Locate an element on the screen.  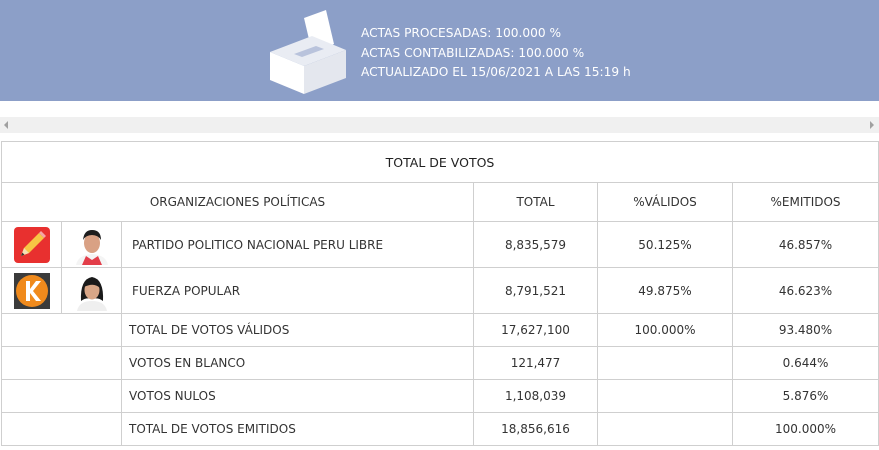
table-row: VOTOS NULOS 1,108,039 5.876% is located at coordinates (440, 396).